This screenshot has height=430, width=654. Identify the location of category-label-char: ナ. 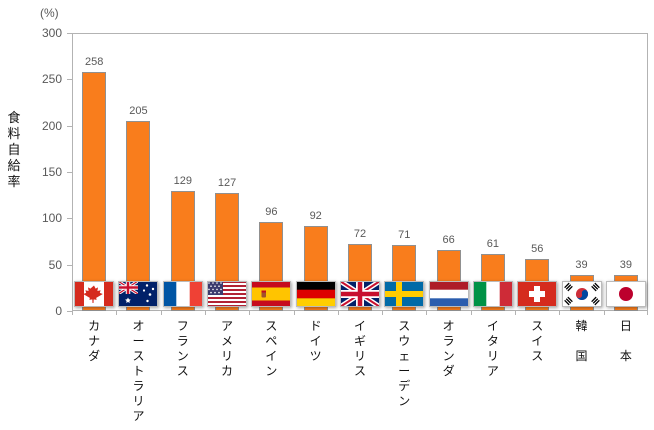
(94, 341).